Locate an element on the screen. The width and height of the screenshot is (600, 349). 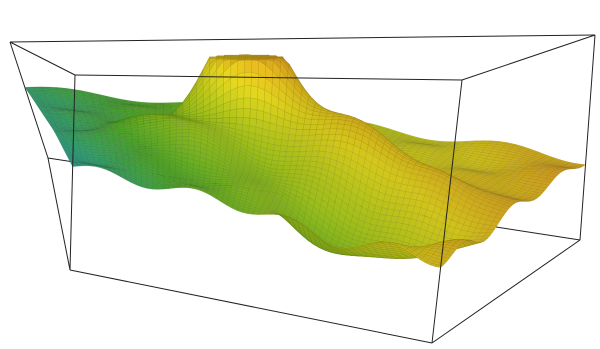
box-edge-right-back is located at coordinates (587, 137).